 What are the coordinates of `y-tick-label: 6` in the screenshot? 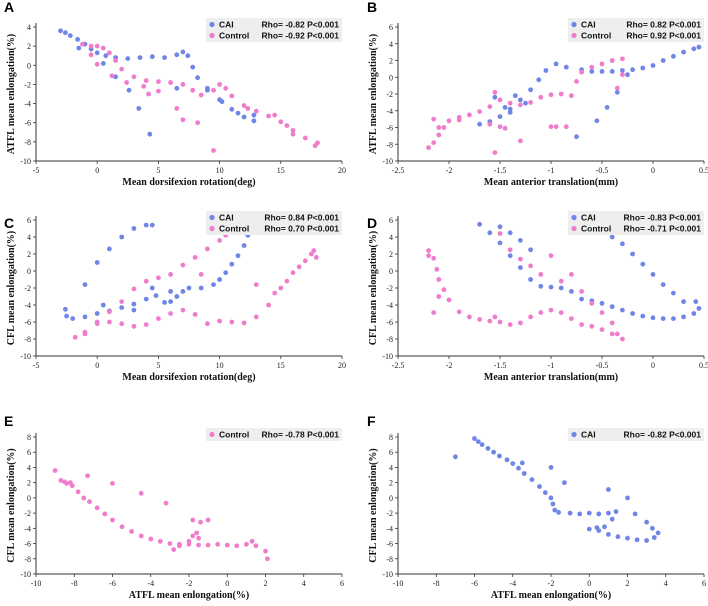 It's located at (29, 452).